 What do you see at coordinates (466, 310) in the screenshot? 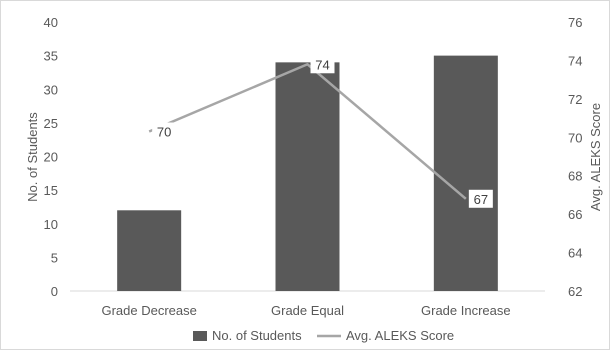
I see `x-category-label: Grade Increase` at bounding box center [466, 310].